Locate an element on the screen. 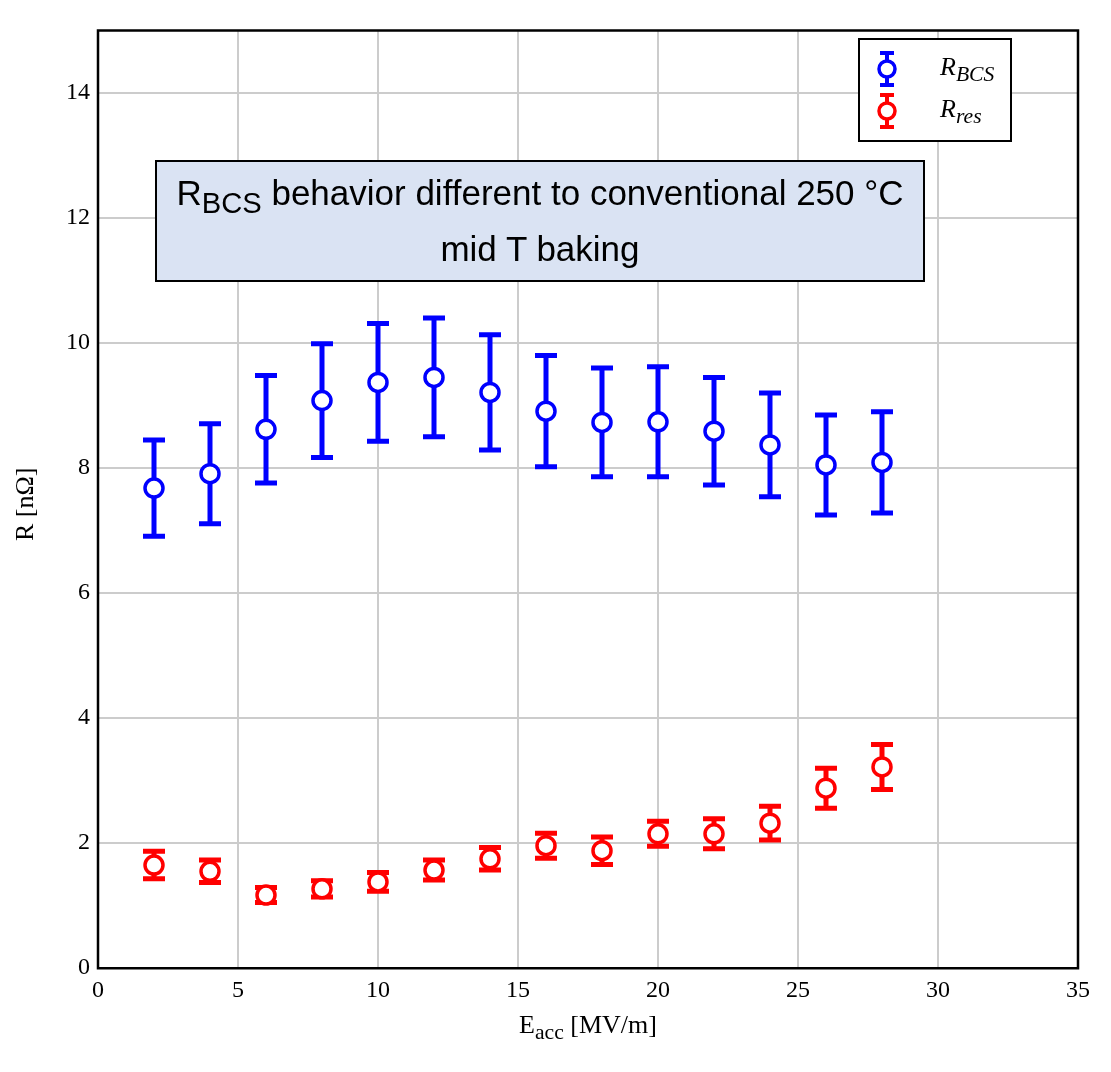  y-tick-label: 2 is located at coordinates (84, 841).